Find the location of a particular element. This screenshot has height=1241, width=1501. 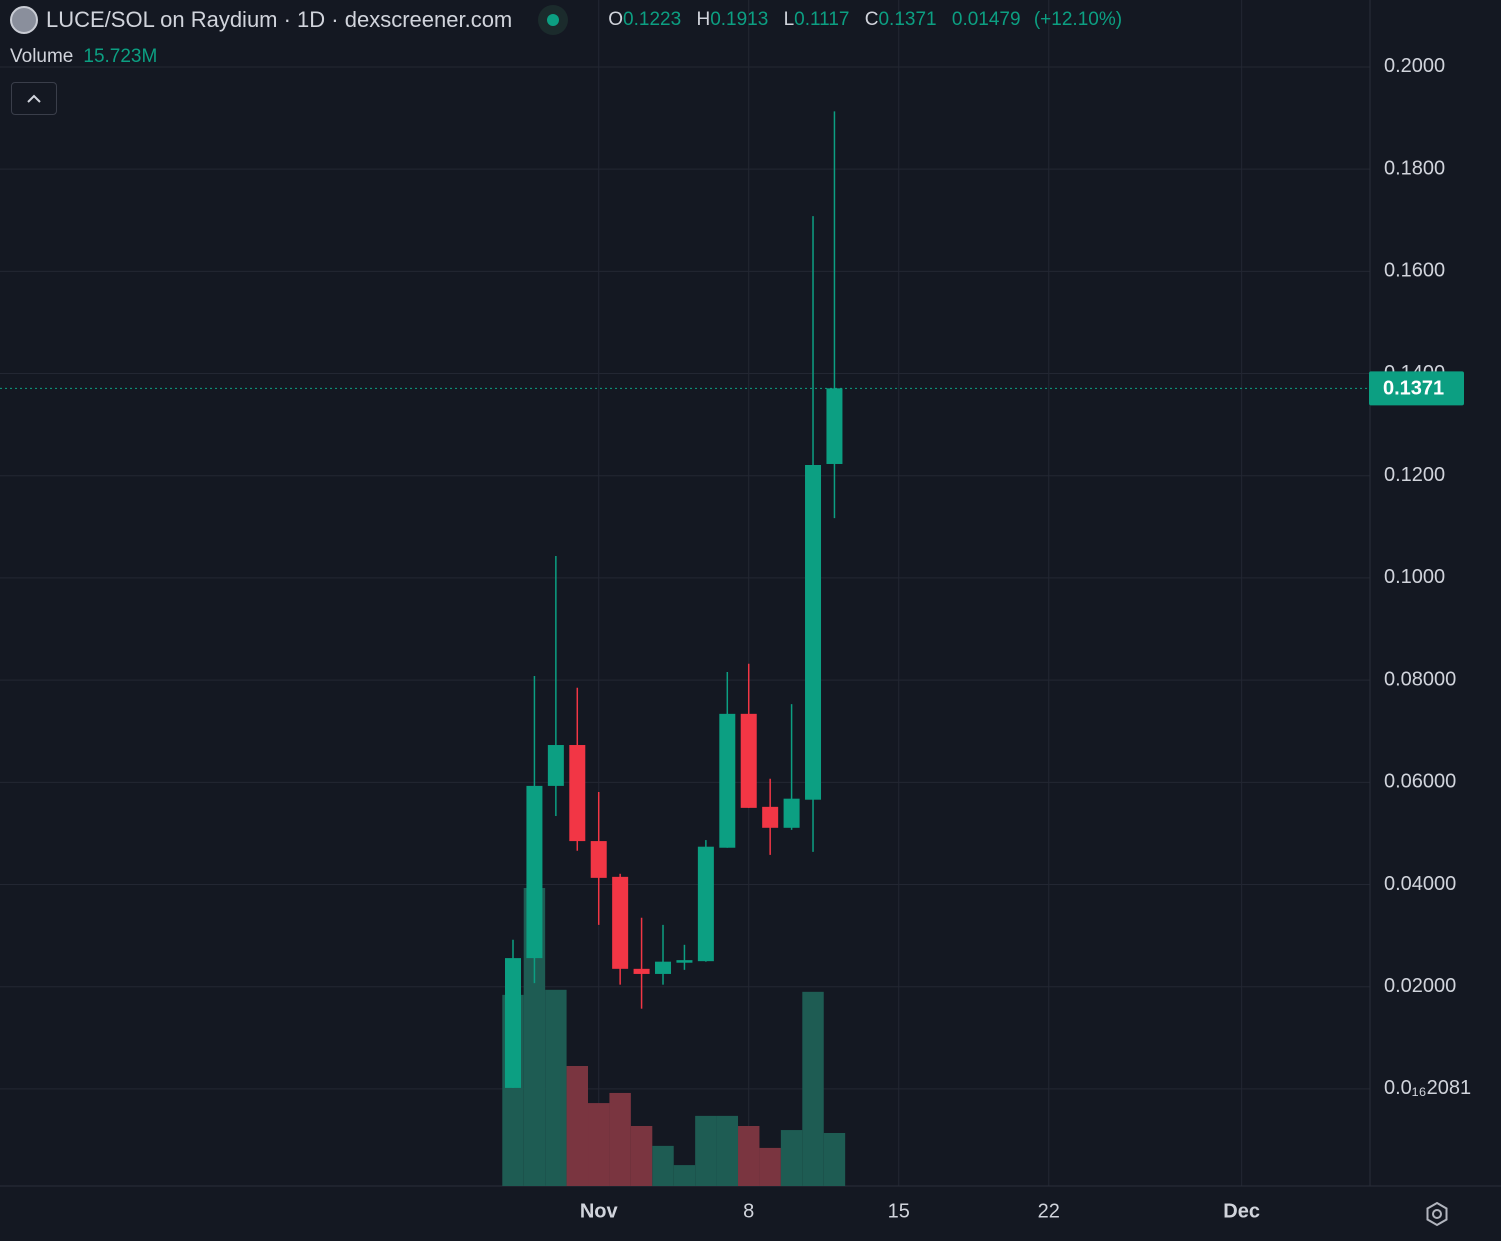

y-tick-label: 0.1000 is located at coordinates (1414, 577).